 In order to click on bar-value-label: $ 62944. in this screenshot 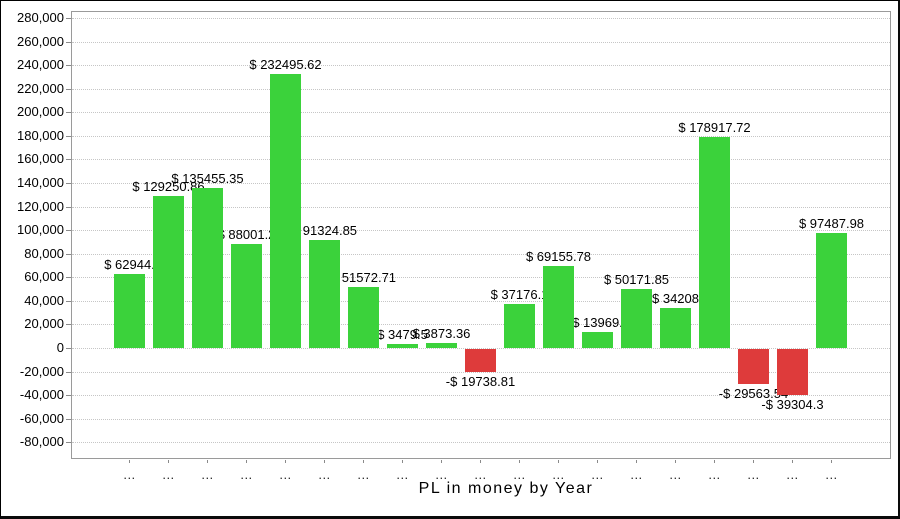, I will do `click(129, 264)`.